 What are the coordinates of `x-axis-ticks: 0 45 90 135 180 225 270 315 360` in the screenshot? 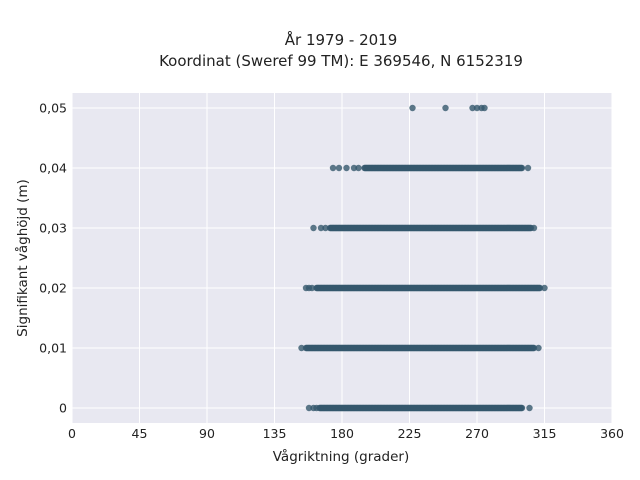 It's located at (346, 433).